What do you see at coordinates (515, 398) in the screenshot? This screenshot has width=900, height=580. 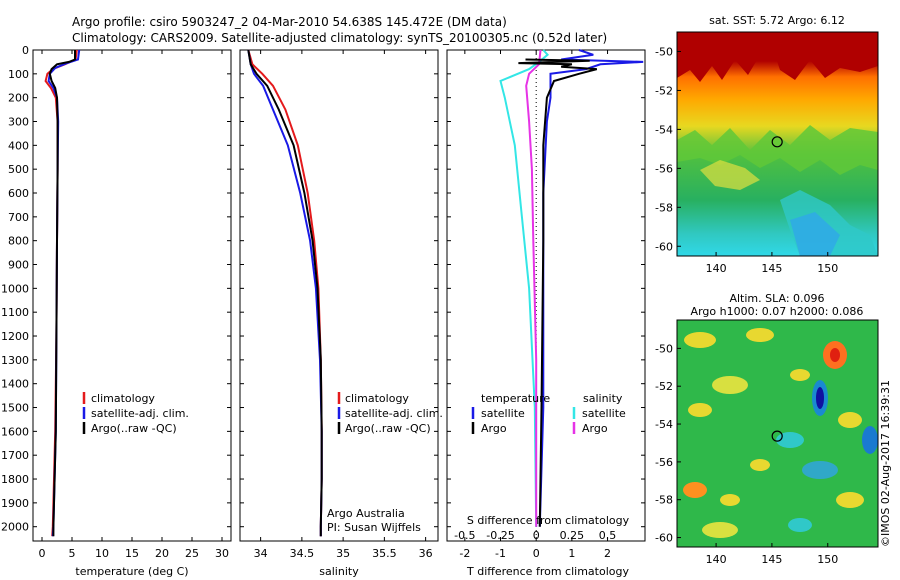 I see `legend-title-temperature: temperature` at bounding box center [515, 398].